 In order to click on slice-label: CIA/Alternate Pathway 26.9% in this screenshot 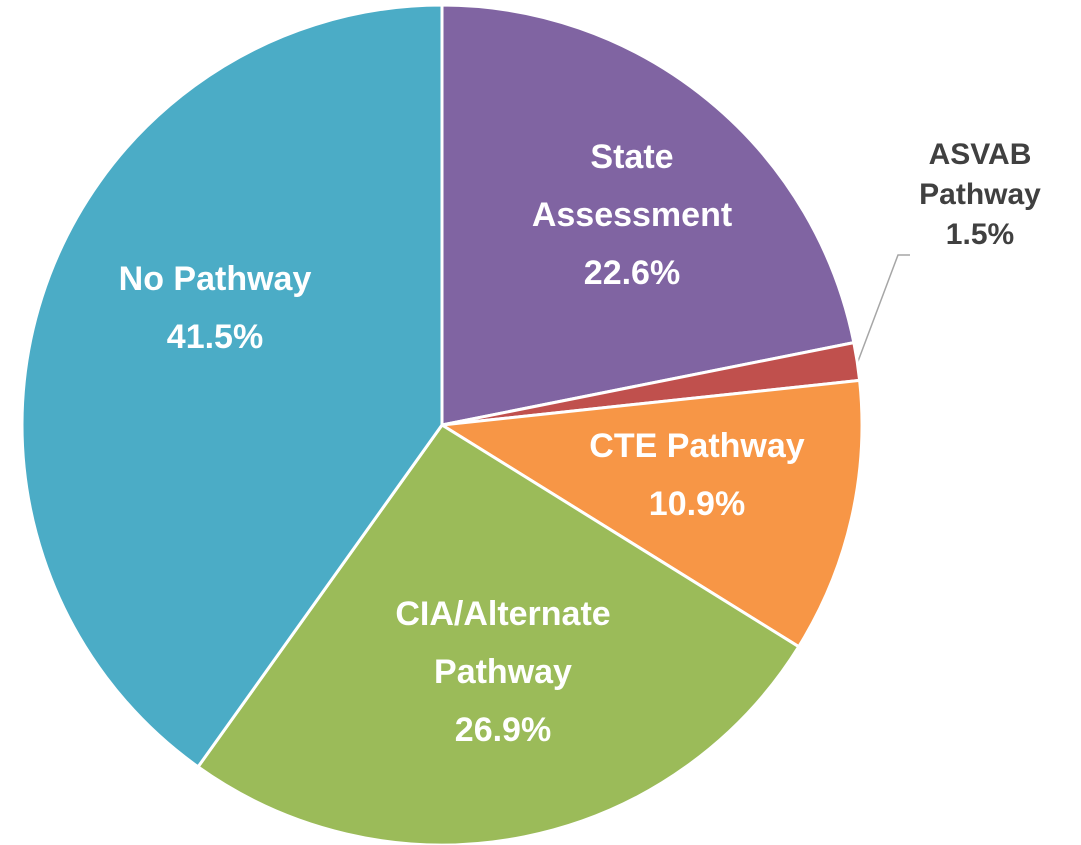, I will do `click(503, 672)`.